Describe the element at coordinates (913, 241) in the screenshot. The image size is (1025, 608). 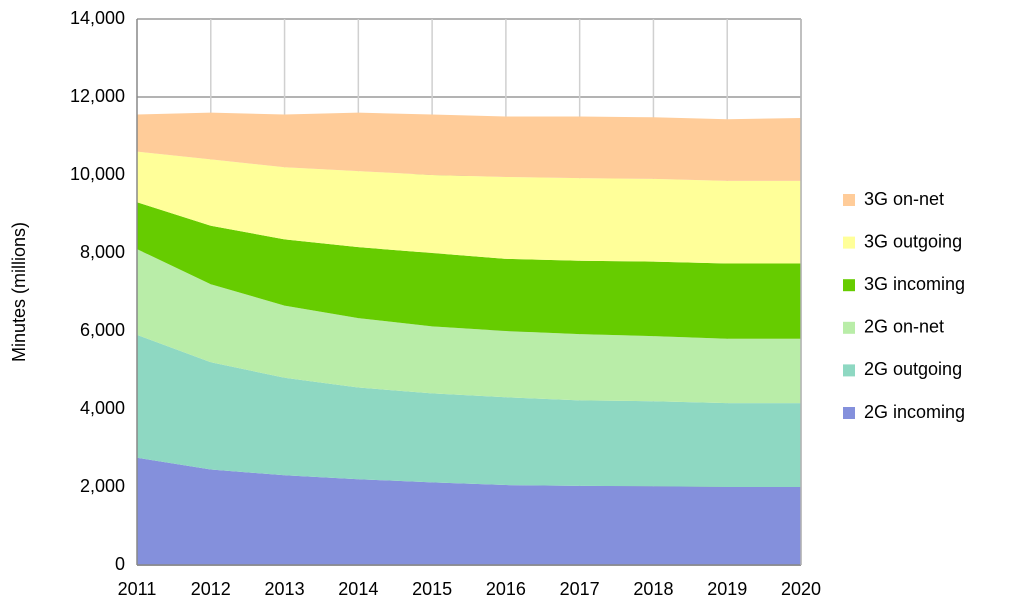
I see `legend-label: 3G outgoing` at that location.